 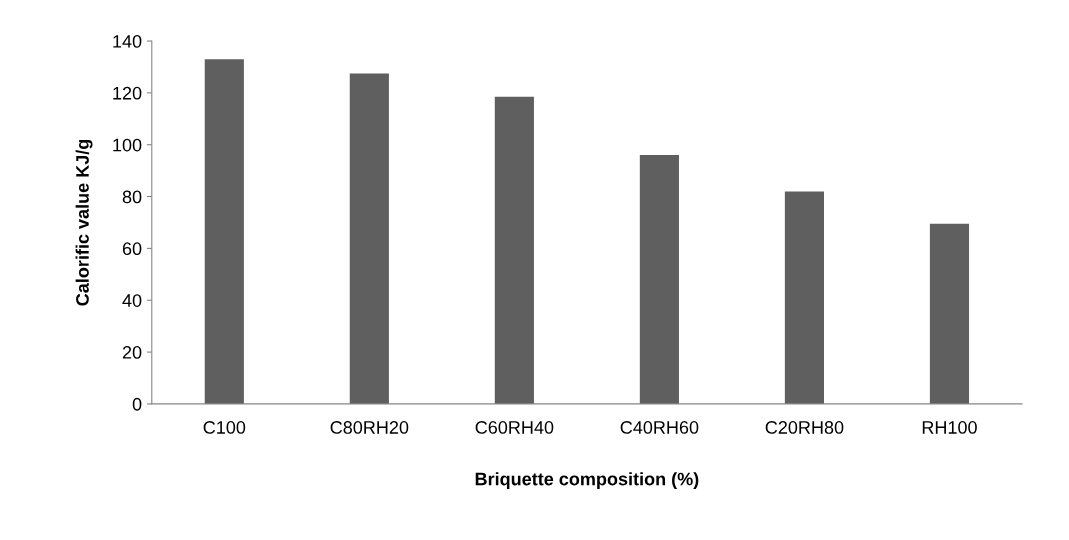 I want to click on y-tick-label: 60, so click(x=132, y=249).